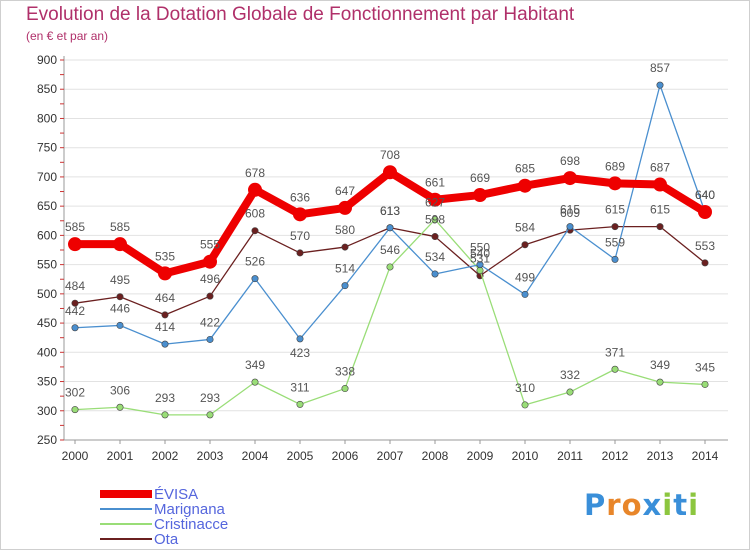 The width and height of the screenshot is (750, 550). Describe the element at coordinates (47, 89) in the screenshot. I see `y-tick-label: 850` at that location.